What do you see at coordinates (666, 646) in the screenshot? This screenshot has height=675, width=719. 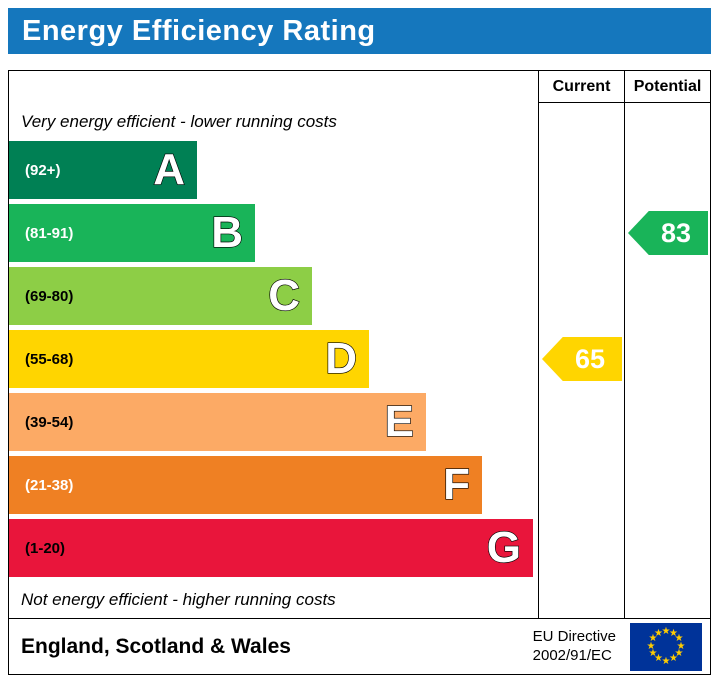 I see `eu-flag: ★ ★ ★ ★ ★ ★ ★ ★ ★ ★ ★ ★` at bounding box center [666, 646].